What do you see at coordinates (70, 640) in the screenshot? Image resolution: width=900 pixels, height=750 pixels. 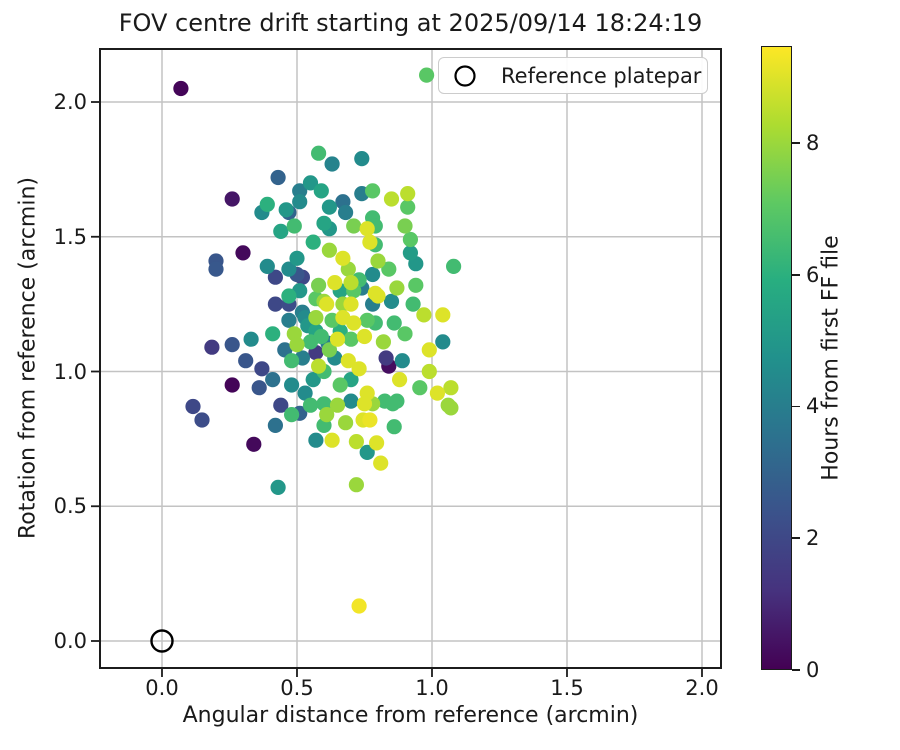 I see `y-tick-label: 0.0` at bounding box center [70, 640].